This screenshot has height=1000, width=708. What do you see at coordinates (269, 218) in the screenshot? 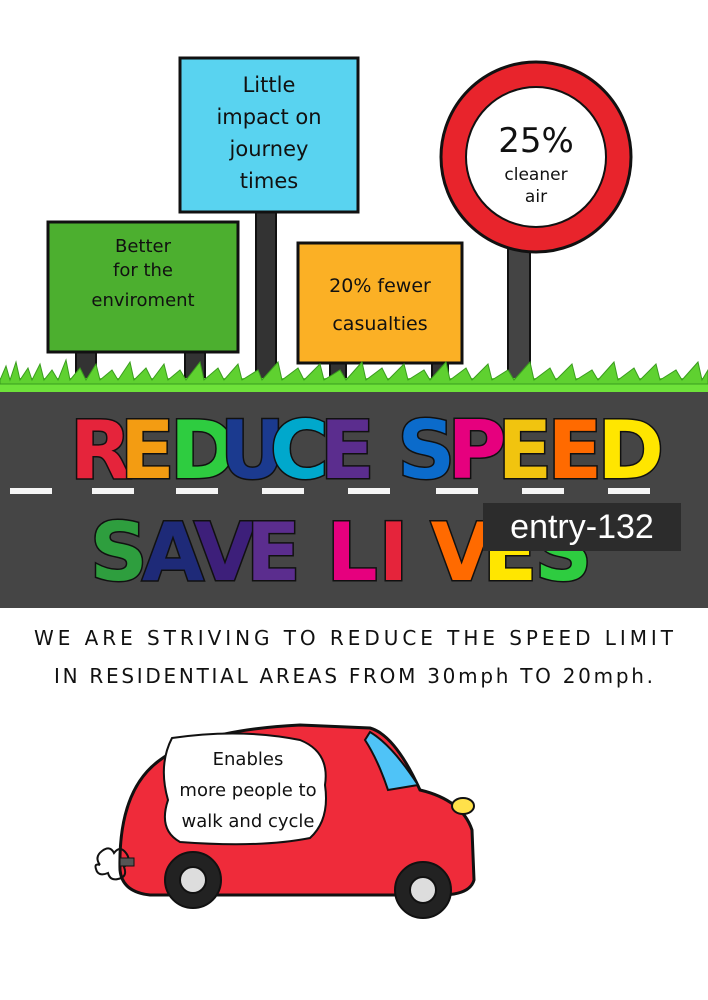
I see `blue-sign: Little impact on journey times` at bounding box center [269, 218].